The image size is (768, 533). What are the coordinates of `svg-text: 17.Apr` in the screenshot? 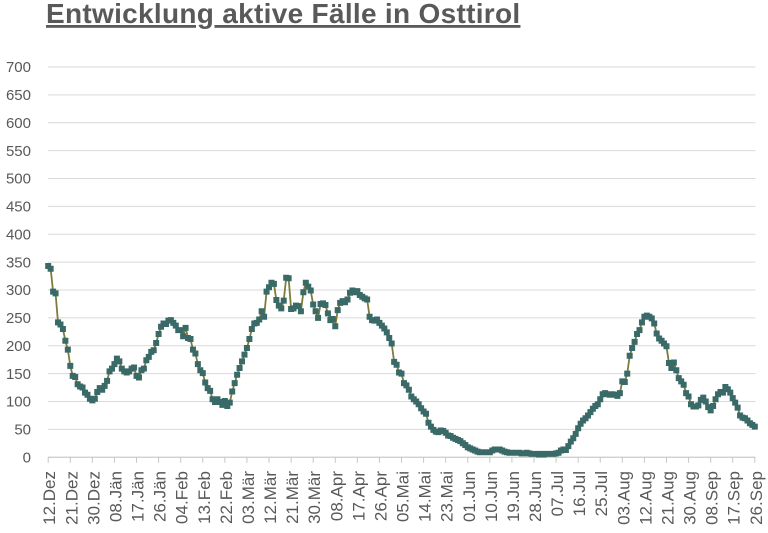 It's located at (358, 496).